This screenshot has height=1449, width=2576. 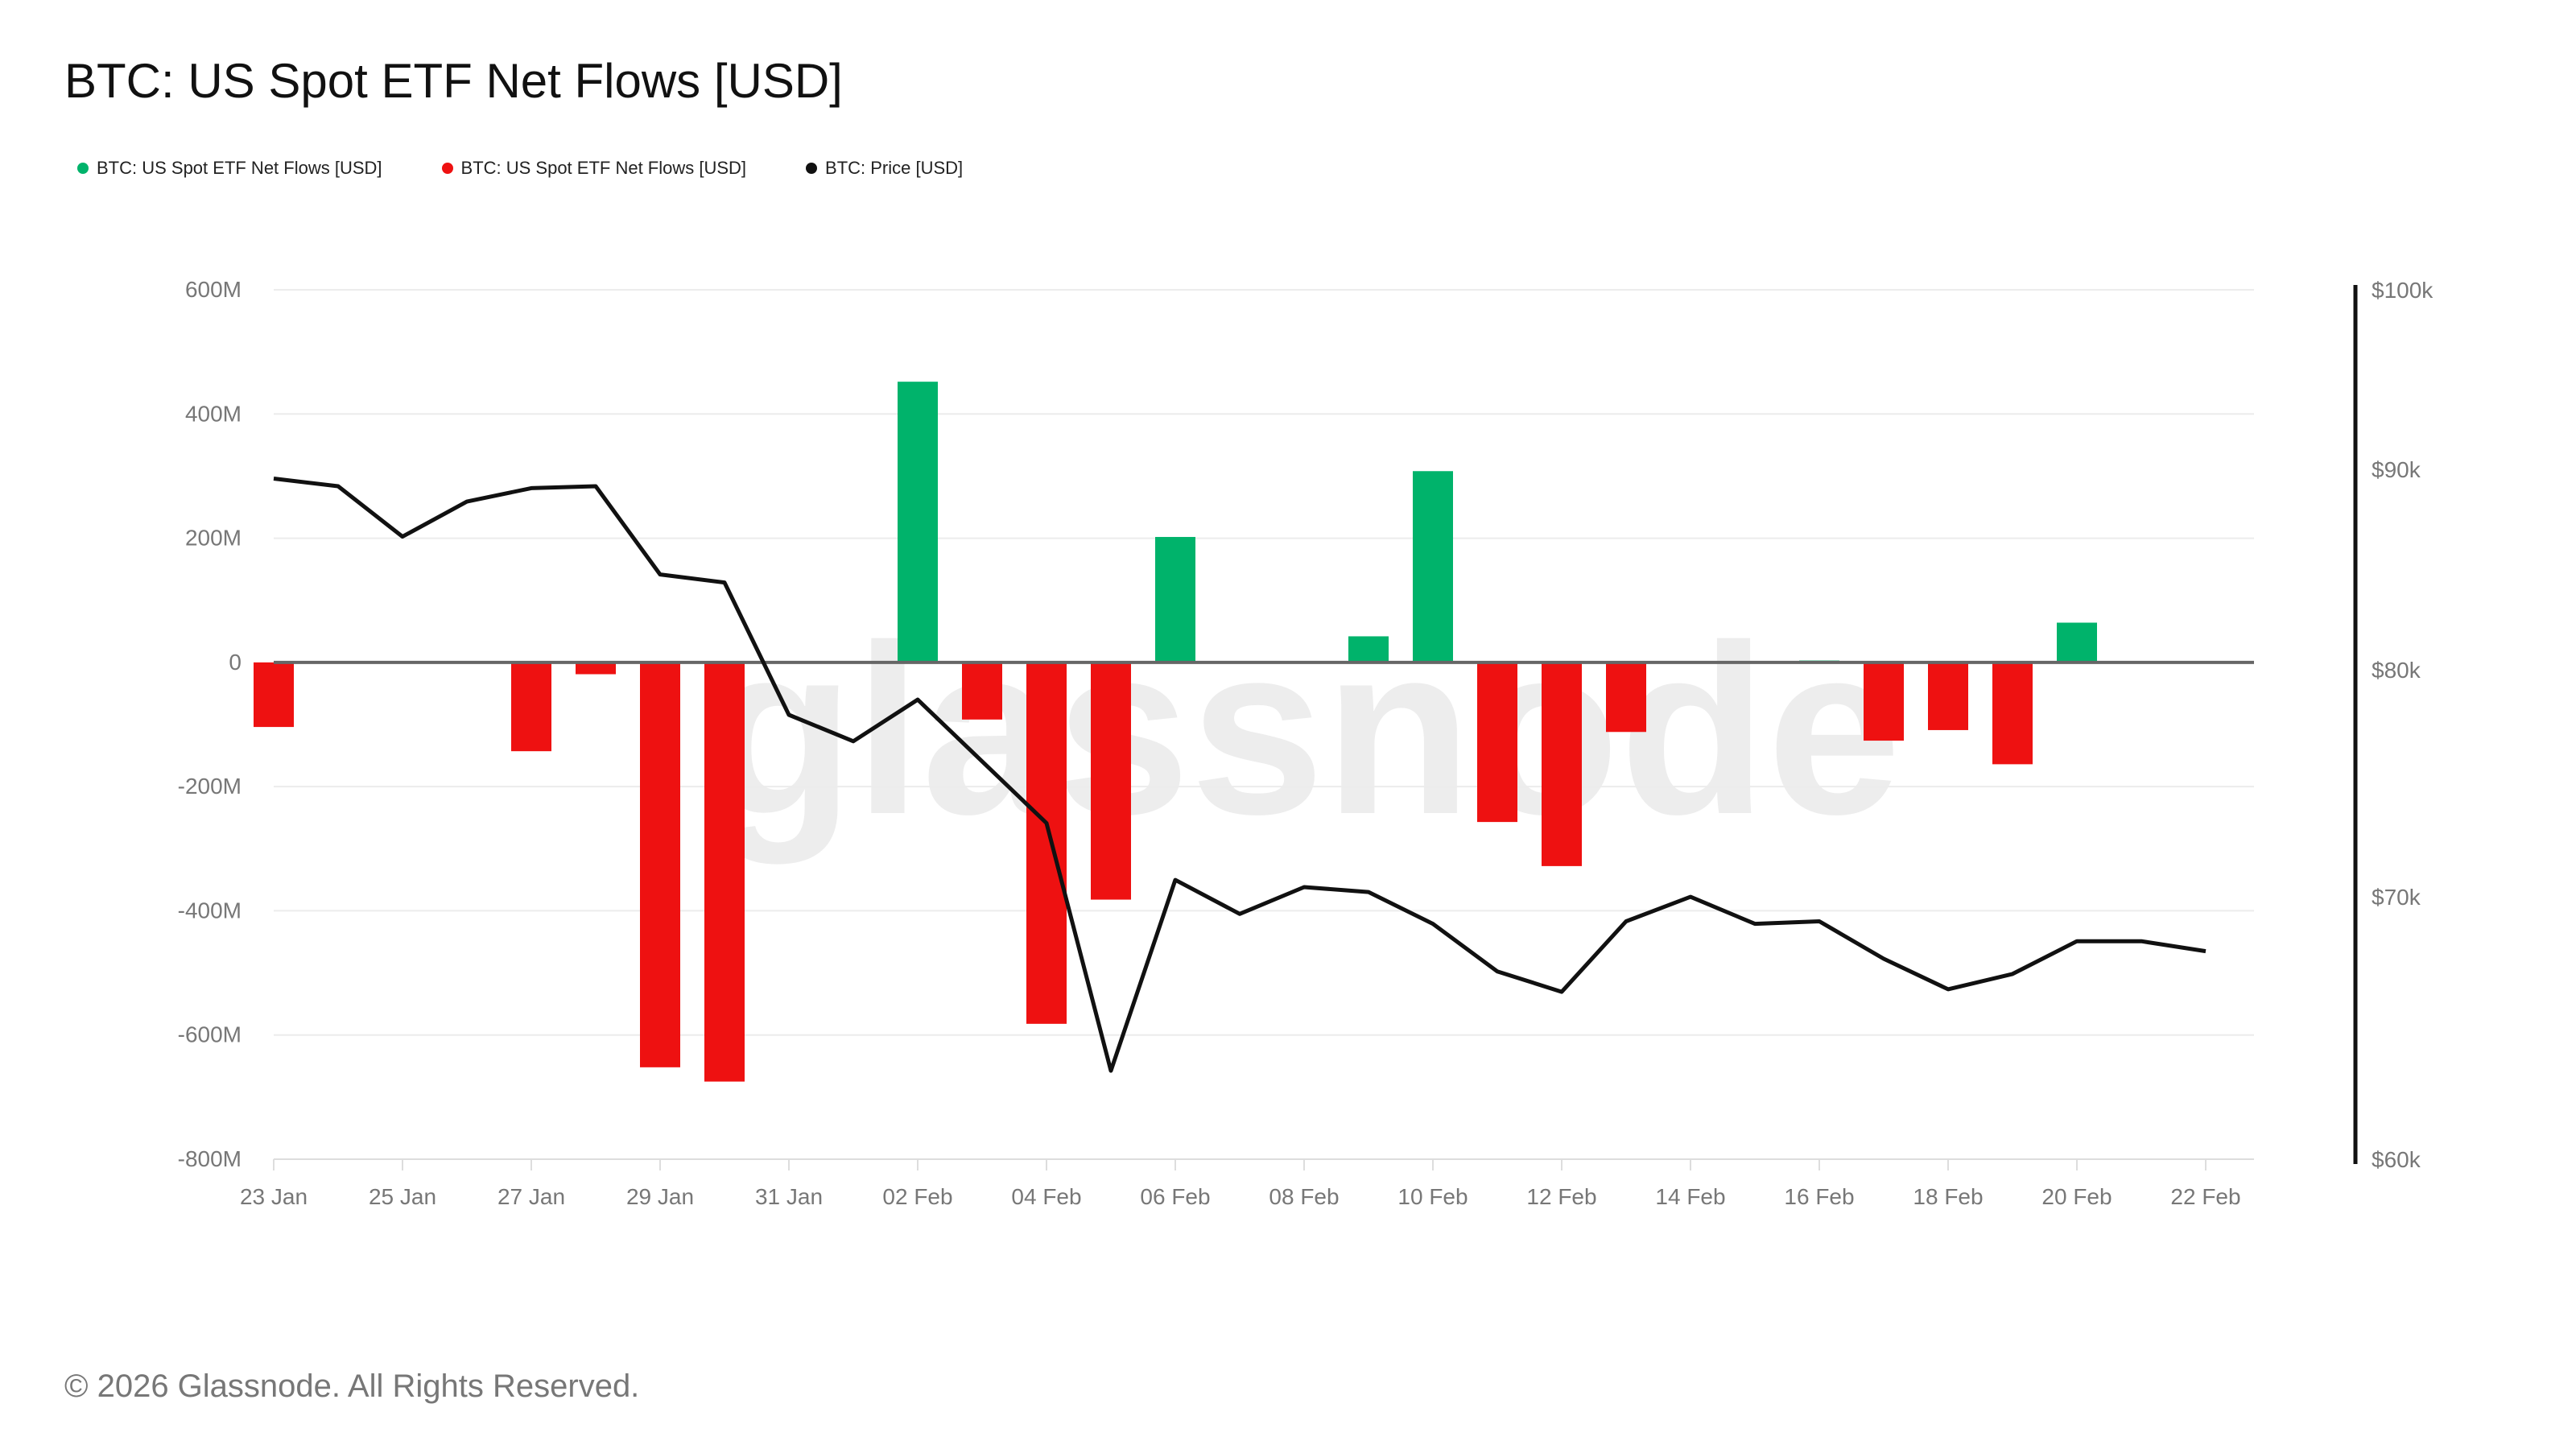 What do you see at coordinates (1304, 730) in the screenshot?
I see `watermark: glassnode` at bounding box center [1304, 730].